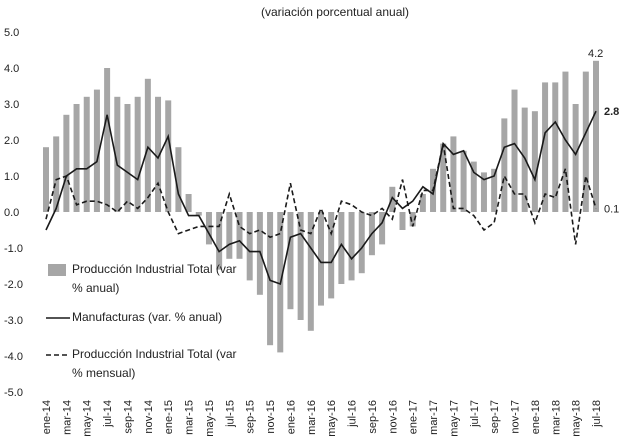  I want to click on x-tick-label: mar-18, so click(556, 417).